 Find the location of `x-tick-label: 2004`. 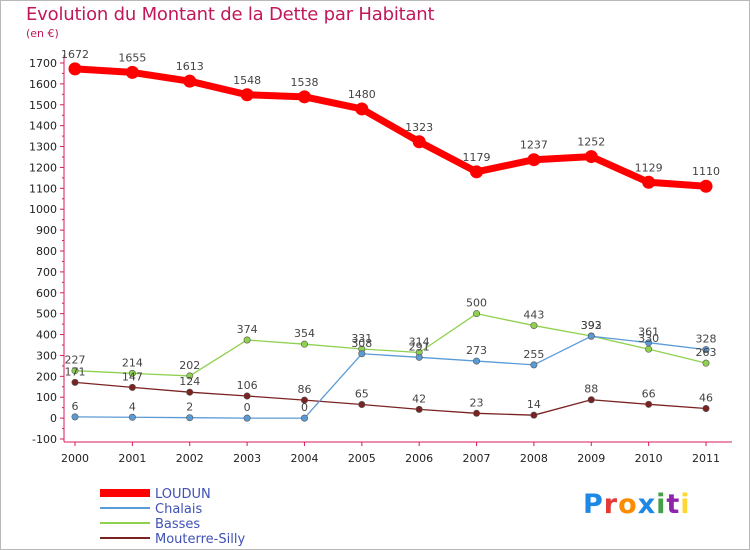

x-tick-label: 2004 is located at coordinates (304, 458).